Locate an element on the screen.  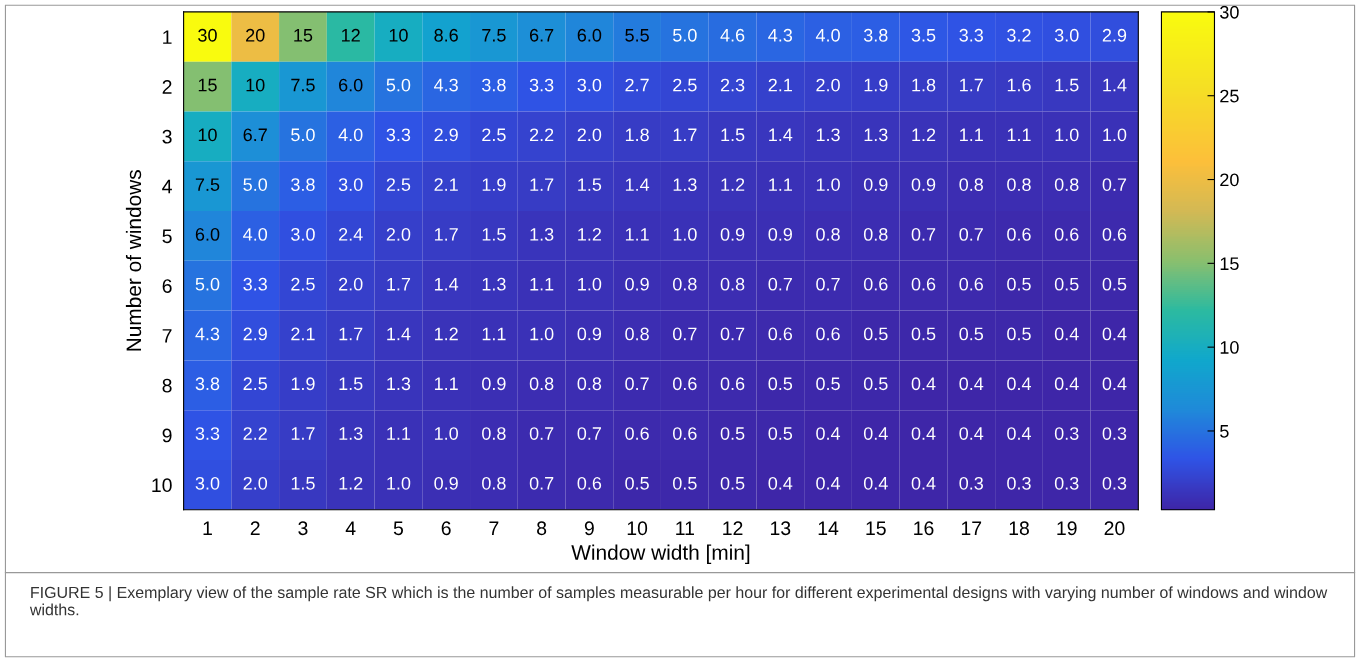
x-tick-label: 3 is located at coordinates (303, 528).